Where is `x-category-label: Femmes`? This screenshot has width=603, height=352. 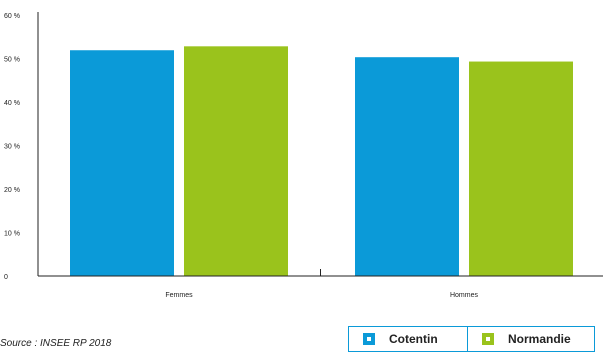 x-category-label: Femmes is located at coordinates (179, 295).